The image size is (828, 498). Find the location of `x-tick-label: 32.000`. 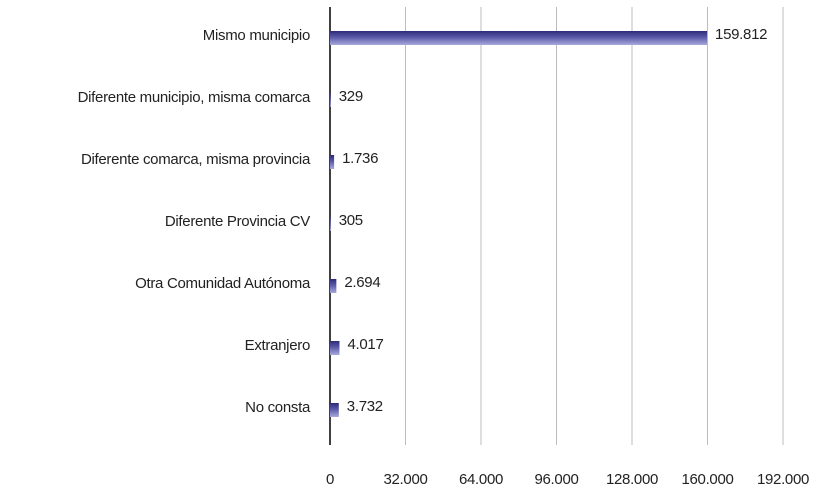

x-tick-label: 32.000 is located at coordinates (405, 479).